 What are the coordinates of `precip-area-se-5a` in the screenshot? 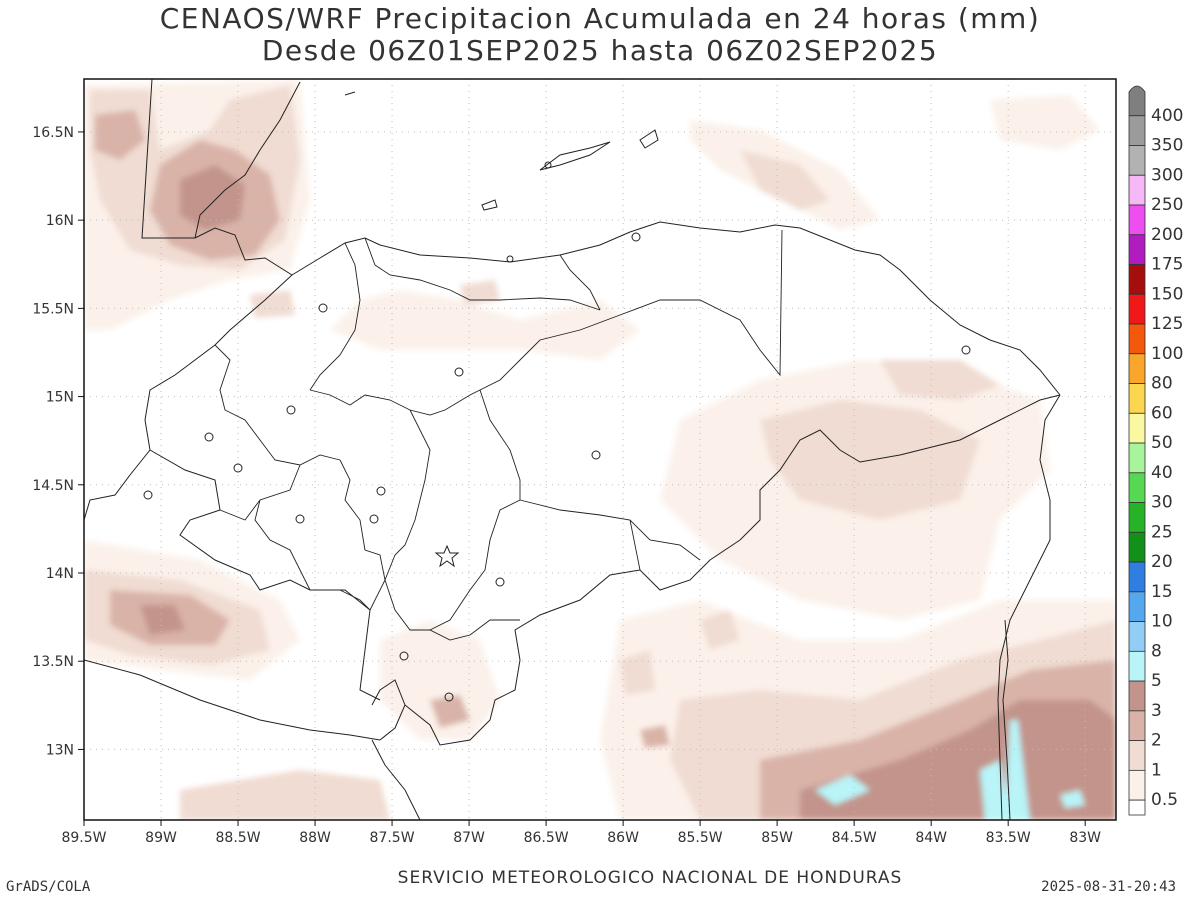 It's located at (842, 790).